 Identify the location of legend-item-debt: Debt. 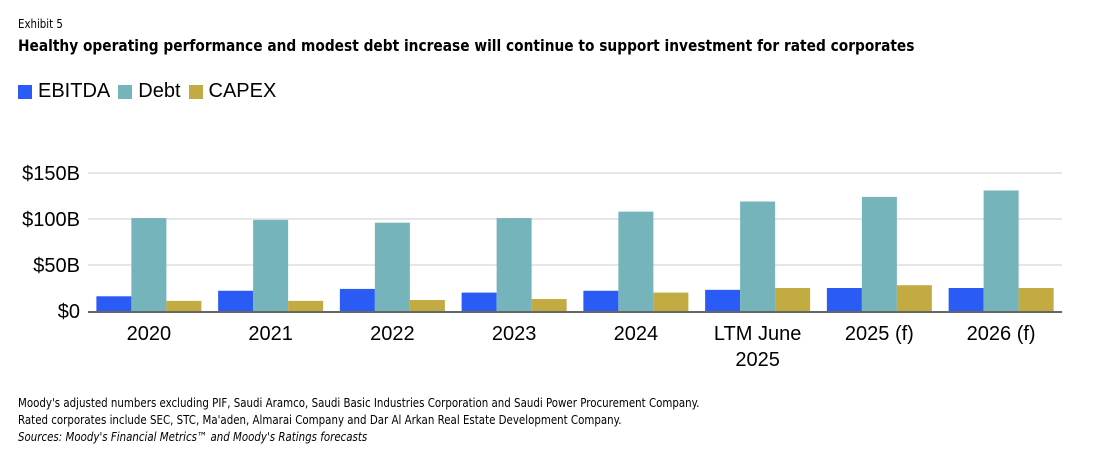
(149, 91).